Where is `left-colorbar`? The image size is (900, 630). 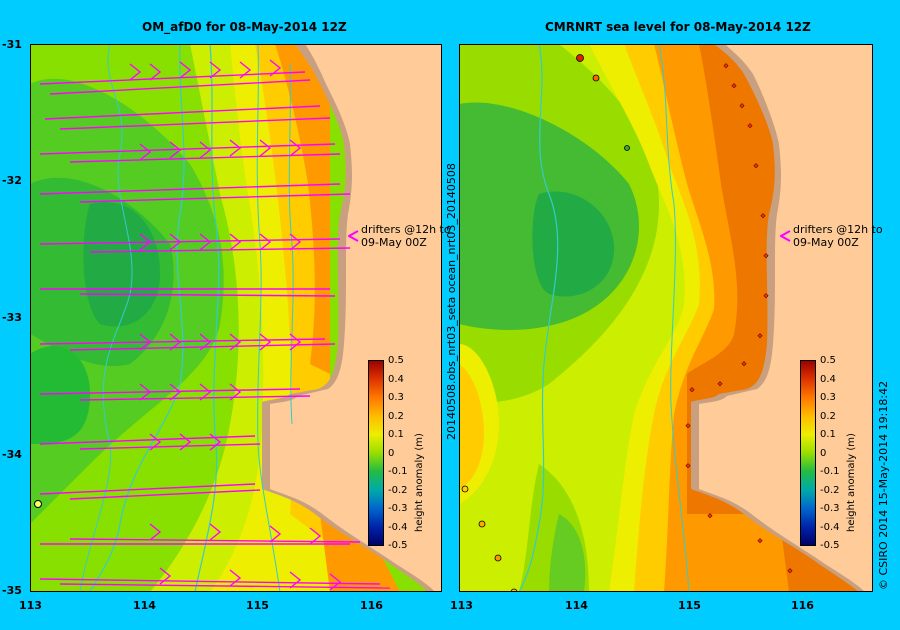 left-colorbar is located at coordinates (376, 453).